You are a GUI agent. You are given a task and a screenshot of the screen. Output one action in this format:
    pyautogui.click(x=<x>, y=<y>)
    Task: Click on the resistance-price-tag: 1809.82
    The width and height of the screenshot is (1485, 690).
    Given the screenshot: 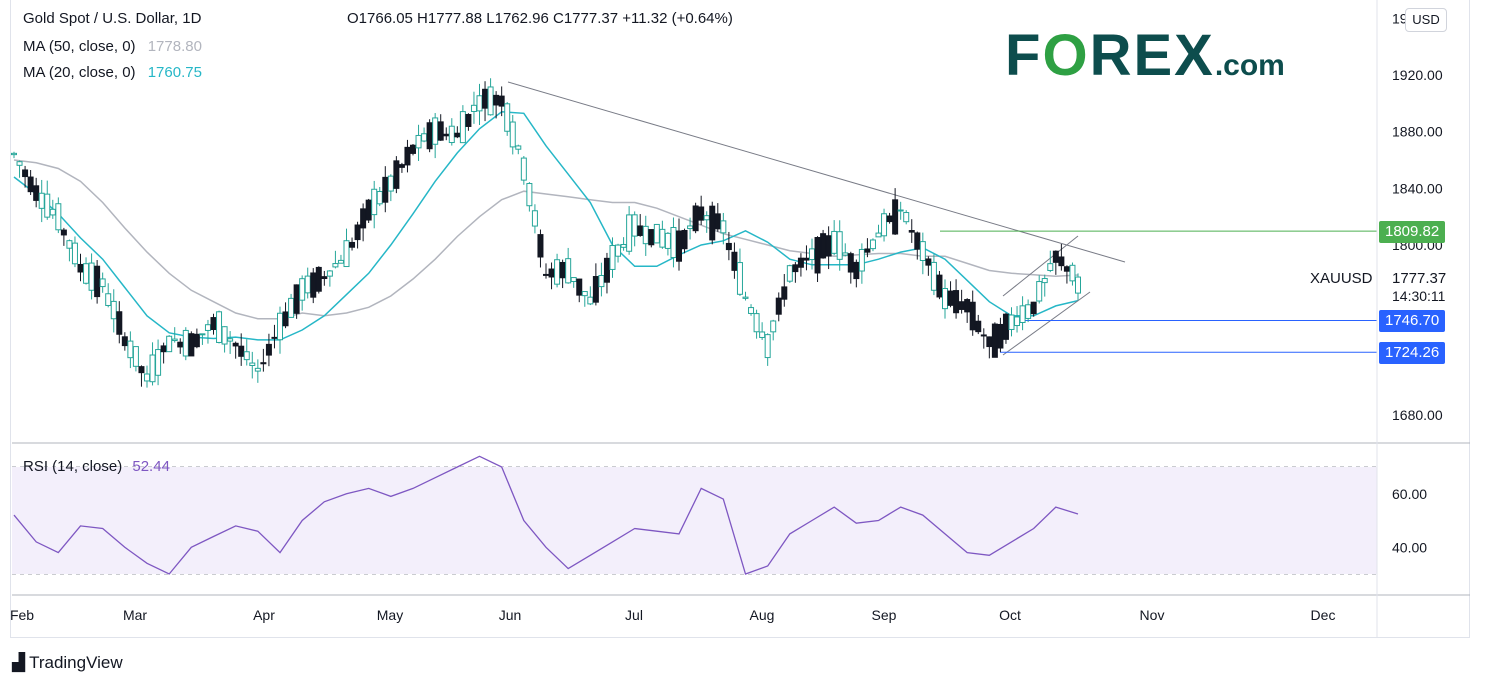 What is the action you would take?
    pyautogui.click(x=1412, y=232)
    